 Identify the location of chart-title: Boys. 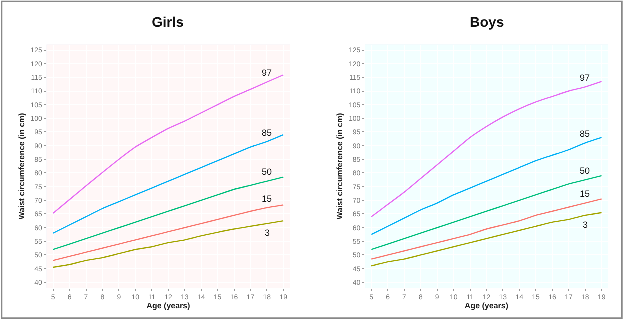
(487, 22).